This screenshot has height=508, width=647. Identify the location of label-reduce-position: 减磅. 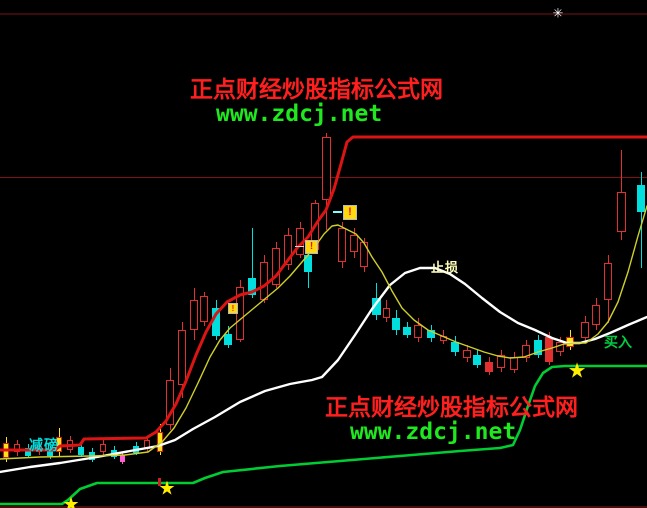
(44, 445).